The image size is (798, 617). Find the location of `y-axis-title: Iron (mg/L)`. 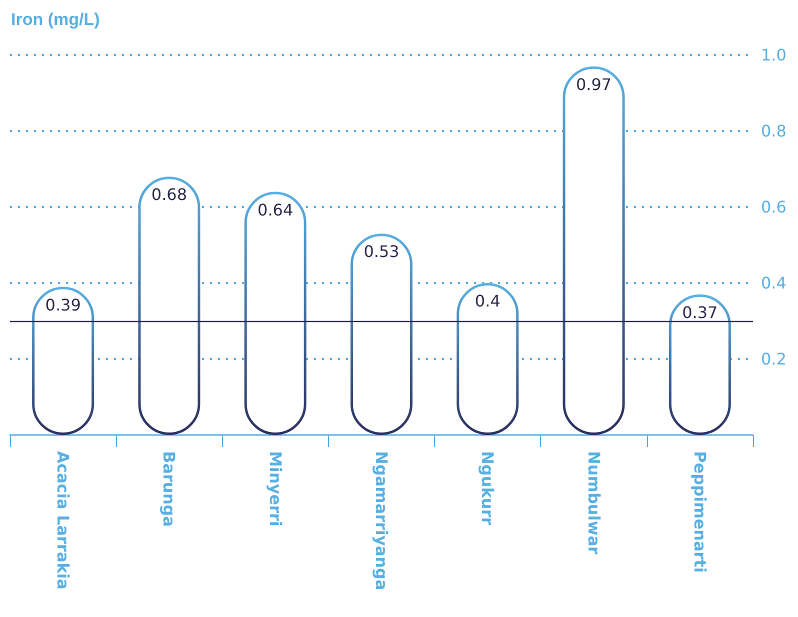

y-axis-title: Iron (mg/L) is located at coordinates (55, 19).